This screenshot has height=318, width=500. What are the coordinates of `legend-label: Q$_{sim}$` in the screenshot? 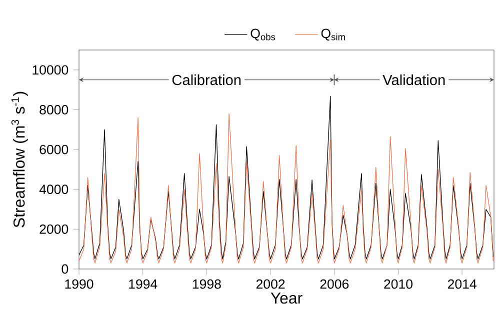 It's located at (333, 34).